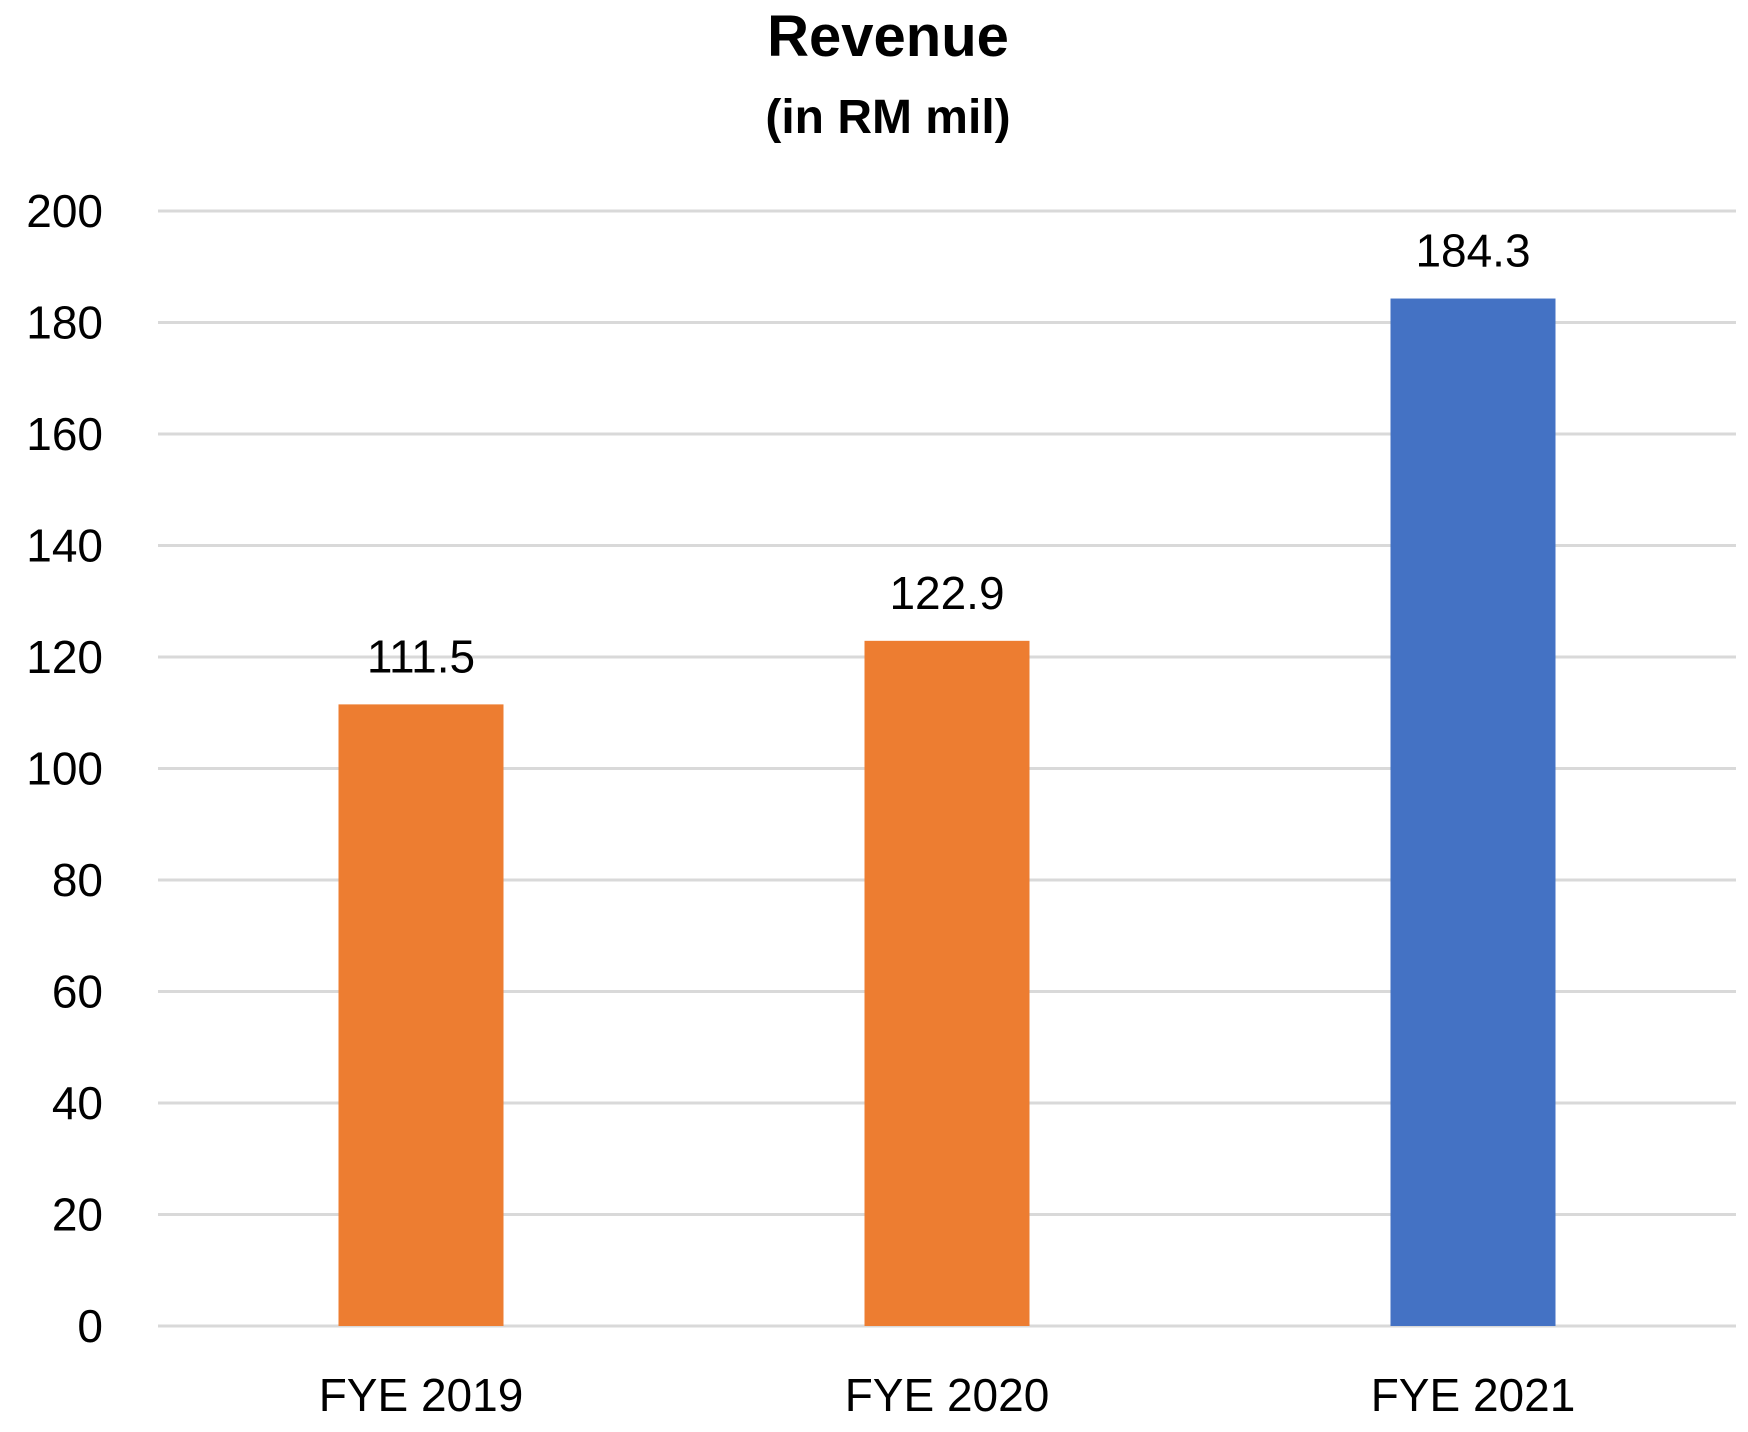 Image resolution: width=1748 pixels, height=1432 pixels. I want to click on y-tick-label: 60, so click(77, 992).